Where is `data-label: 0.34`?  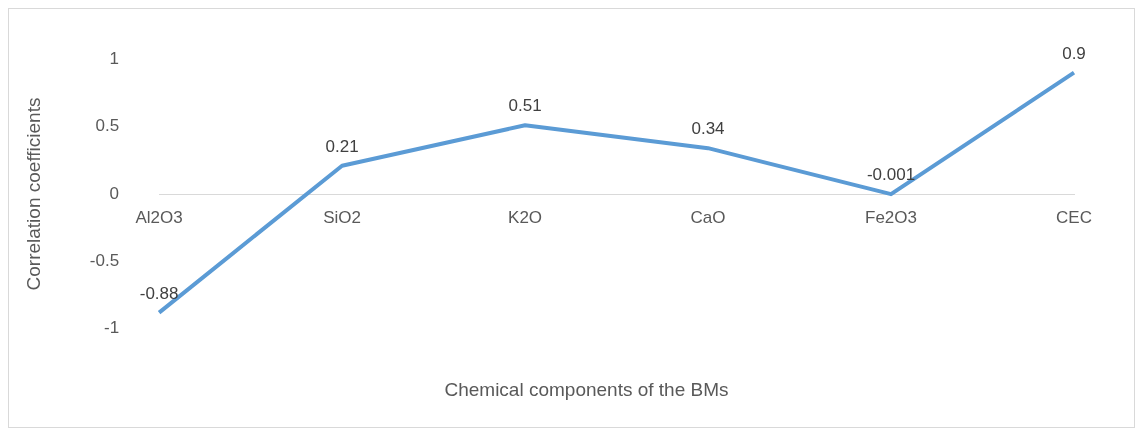 data-label: 0.34 is located at coordinates (708, 129).